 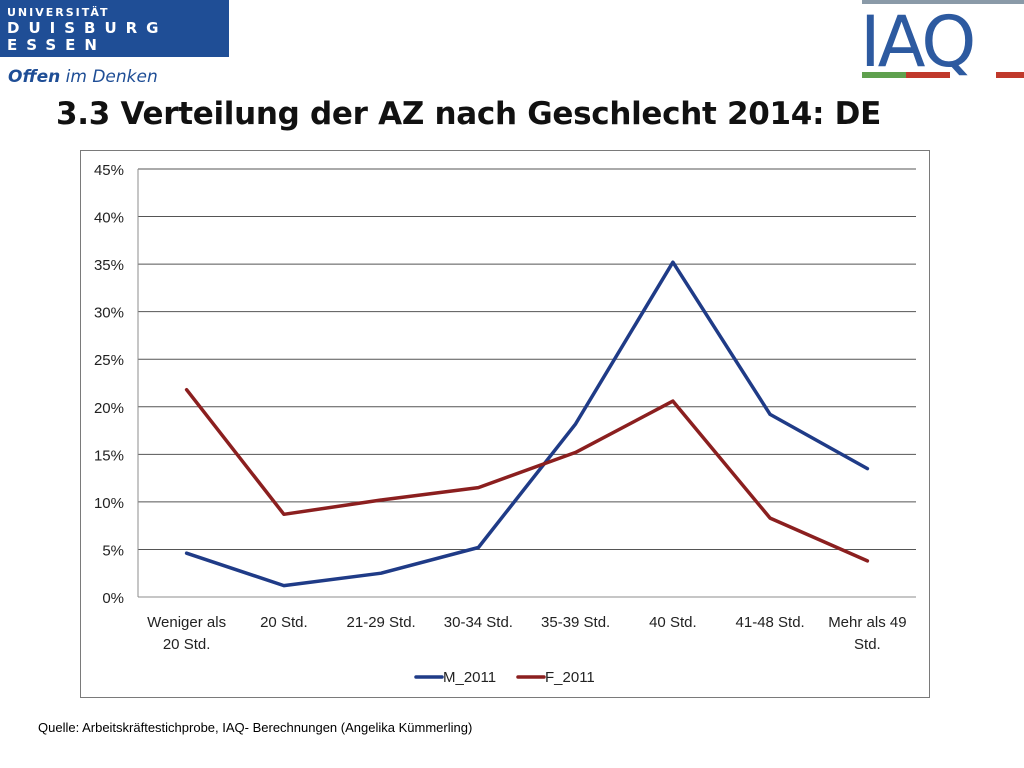 I want to click on y-tick-label: 5%, so click(x=113, y=550).